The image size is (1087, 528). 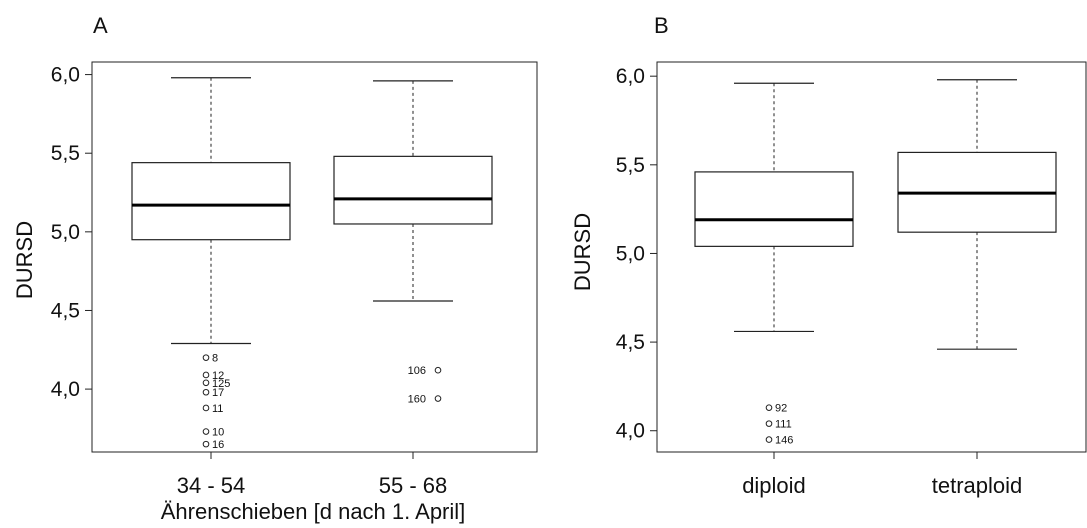 What do you see at coordinates (630, 76) in the screenshot?
I see `panel-b-y-tick-label: 6,0` at bounding box center [630, 76].